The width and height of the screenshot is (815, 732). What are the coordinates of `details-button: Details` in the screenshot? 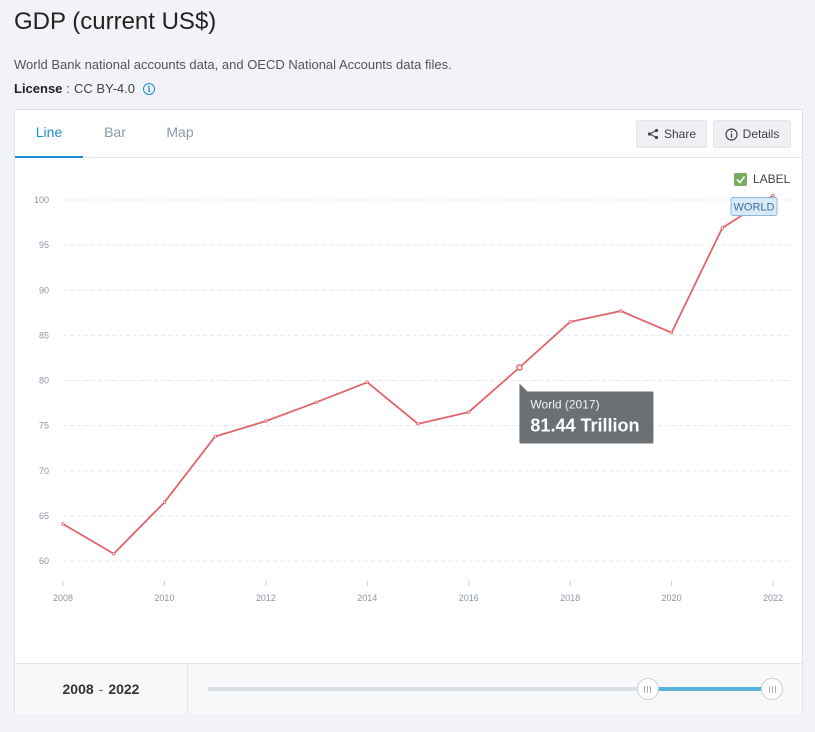 It's located at (752, 134).